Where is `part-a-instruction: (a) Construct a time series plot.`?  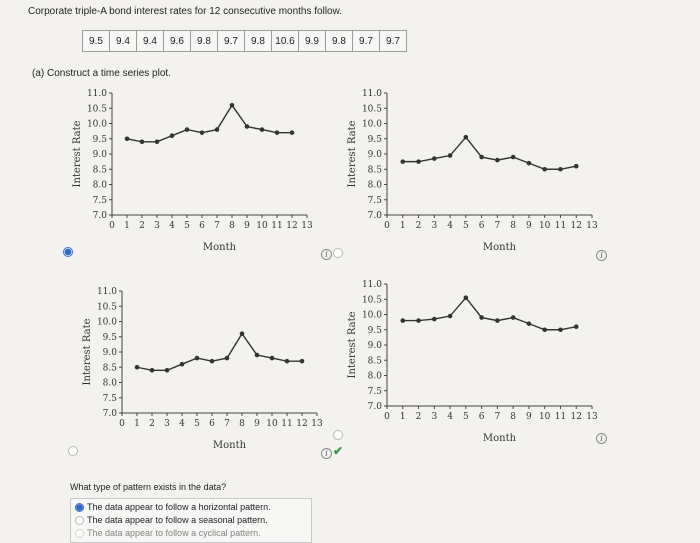 part-a-instruction: (a) Construct a time series plot. is located at coordinates (101, 73).